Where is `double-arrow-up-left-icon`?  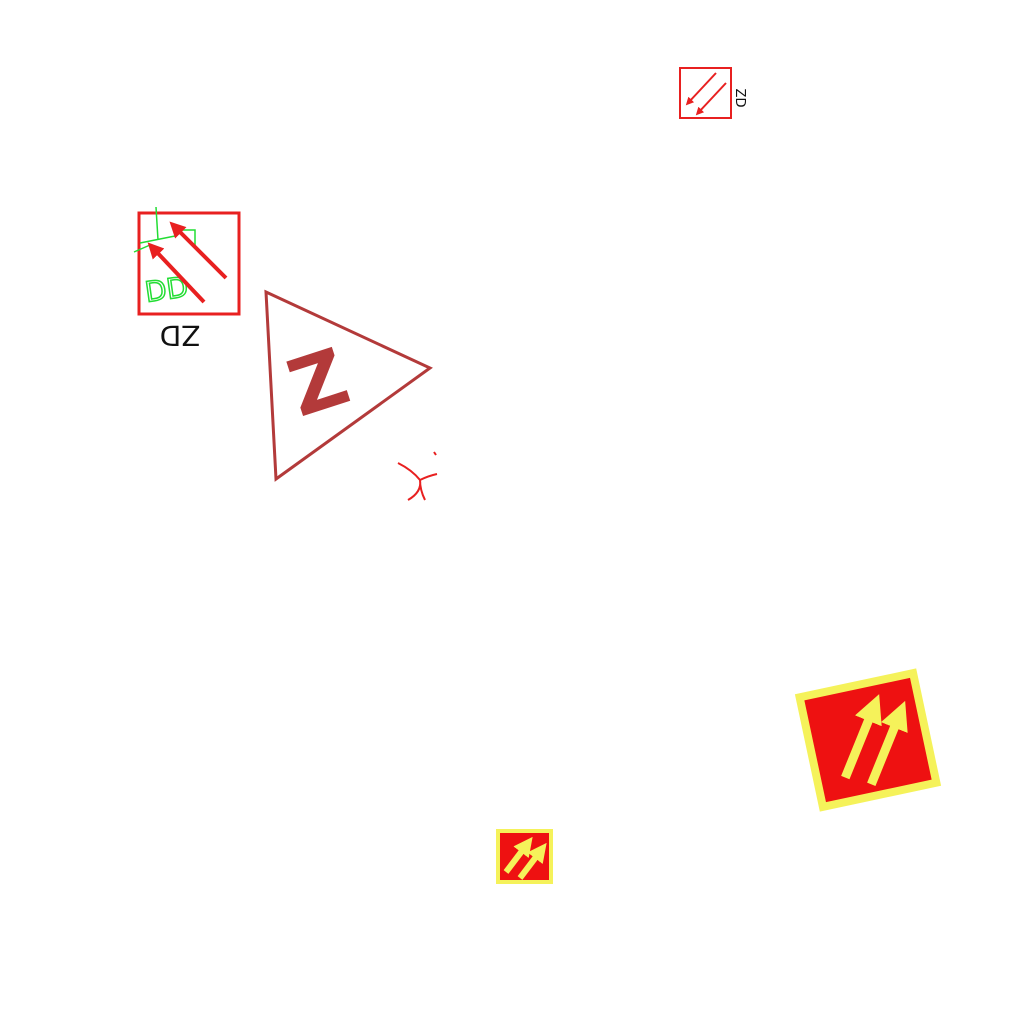
double-arrow-up-left-icon is located at coordinates (187, 262).